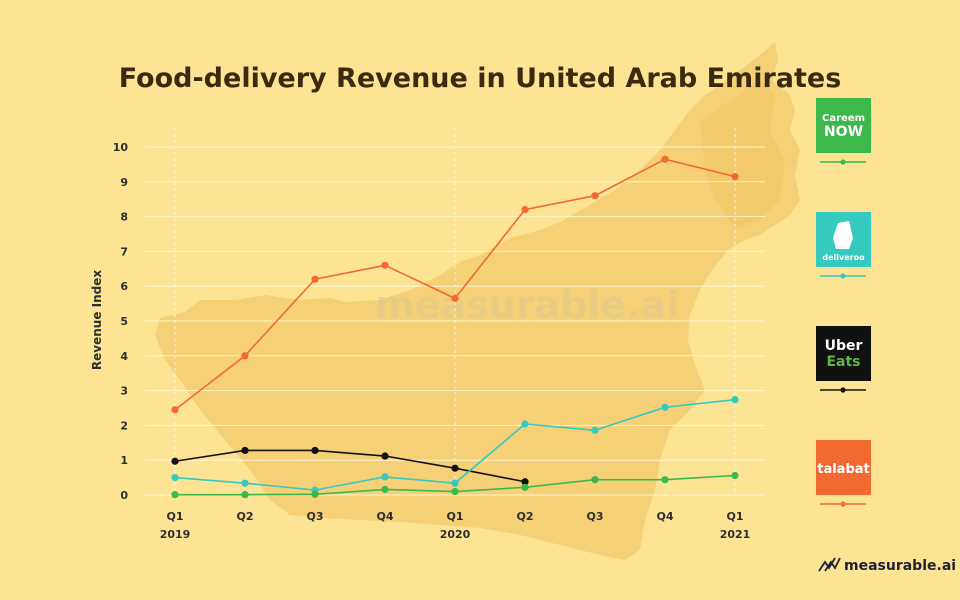  I want to click on x-tick-year: 2021, so click(735, 534).